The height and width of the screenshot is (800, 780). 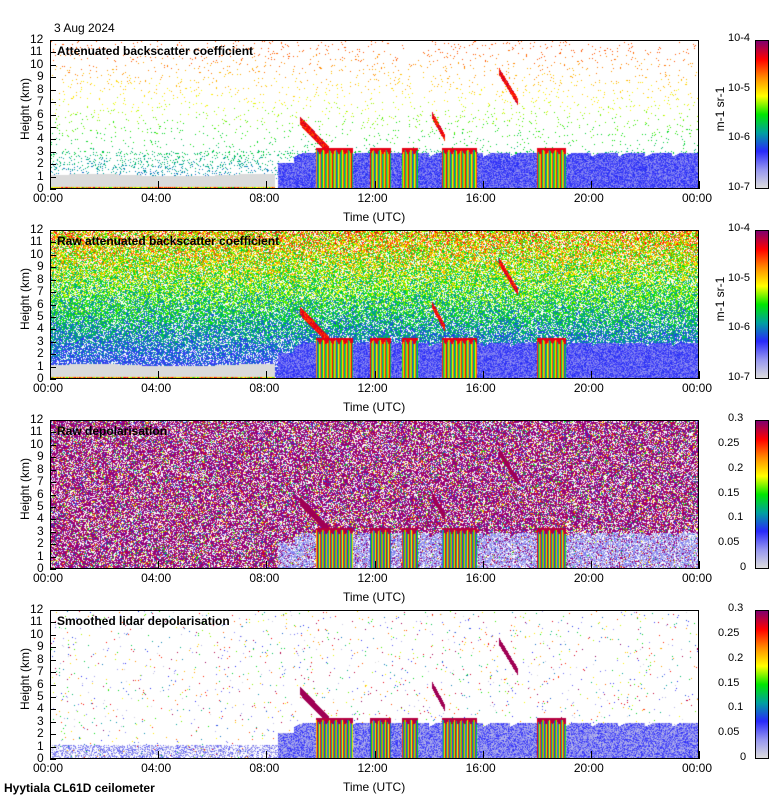 I want to click on date-label: 3 Aug 2024, so click(x=84, y=28).